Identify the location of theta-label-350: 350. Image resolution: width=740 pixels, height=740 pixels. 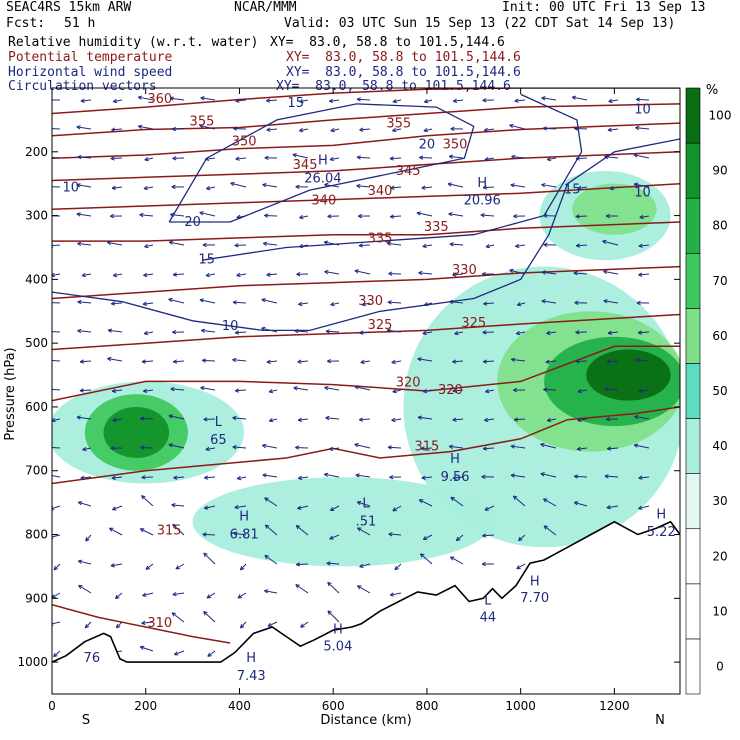
(244, 141).